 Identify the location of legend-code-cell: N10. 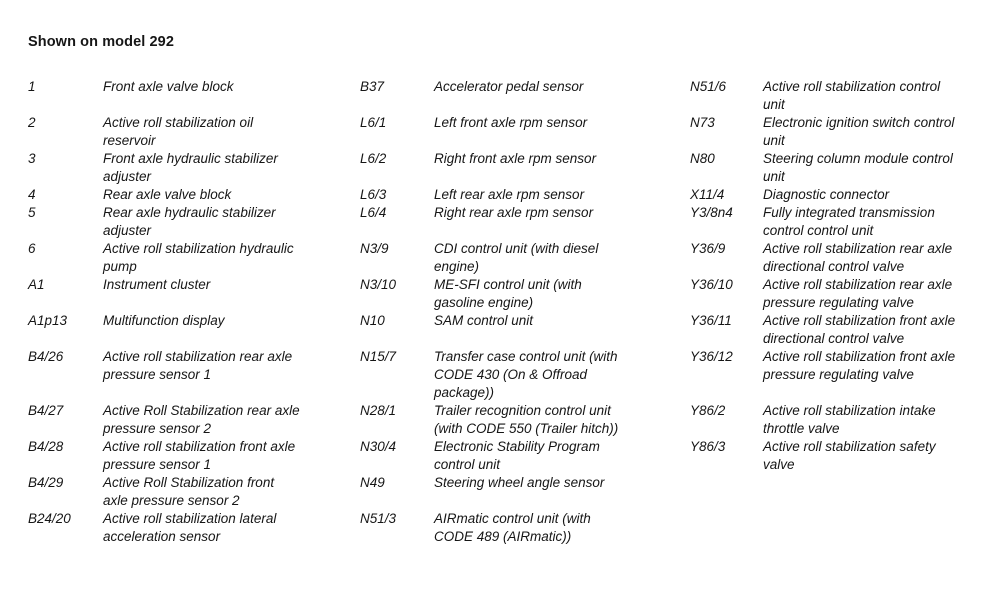
(372, 320).